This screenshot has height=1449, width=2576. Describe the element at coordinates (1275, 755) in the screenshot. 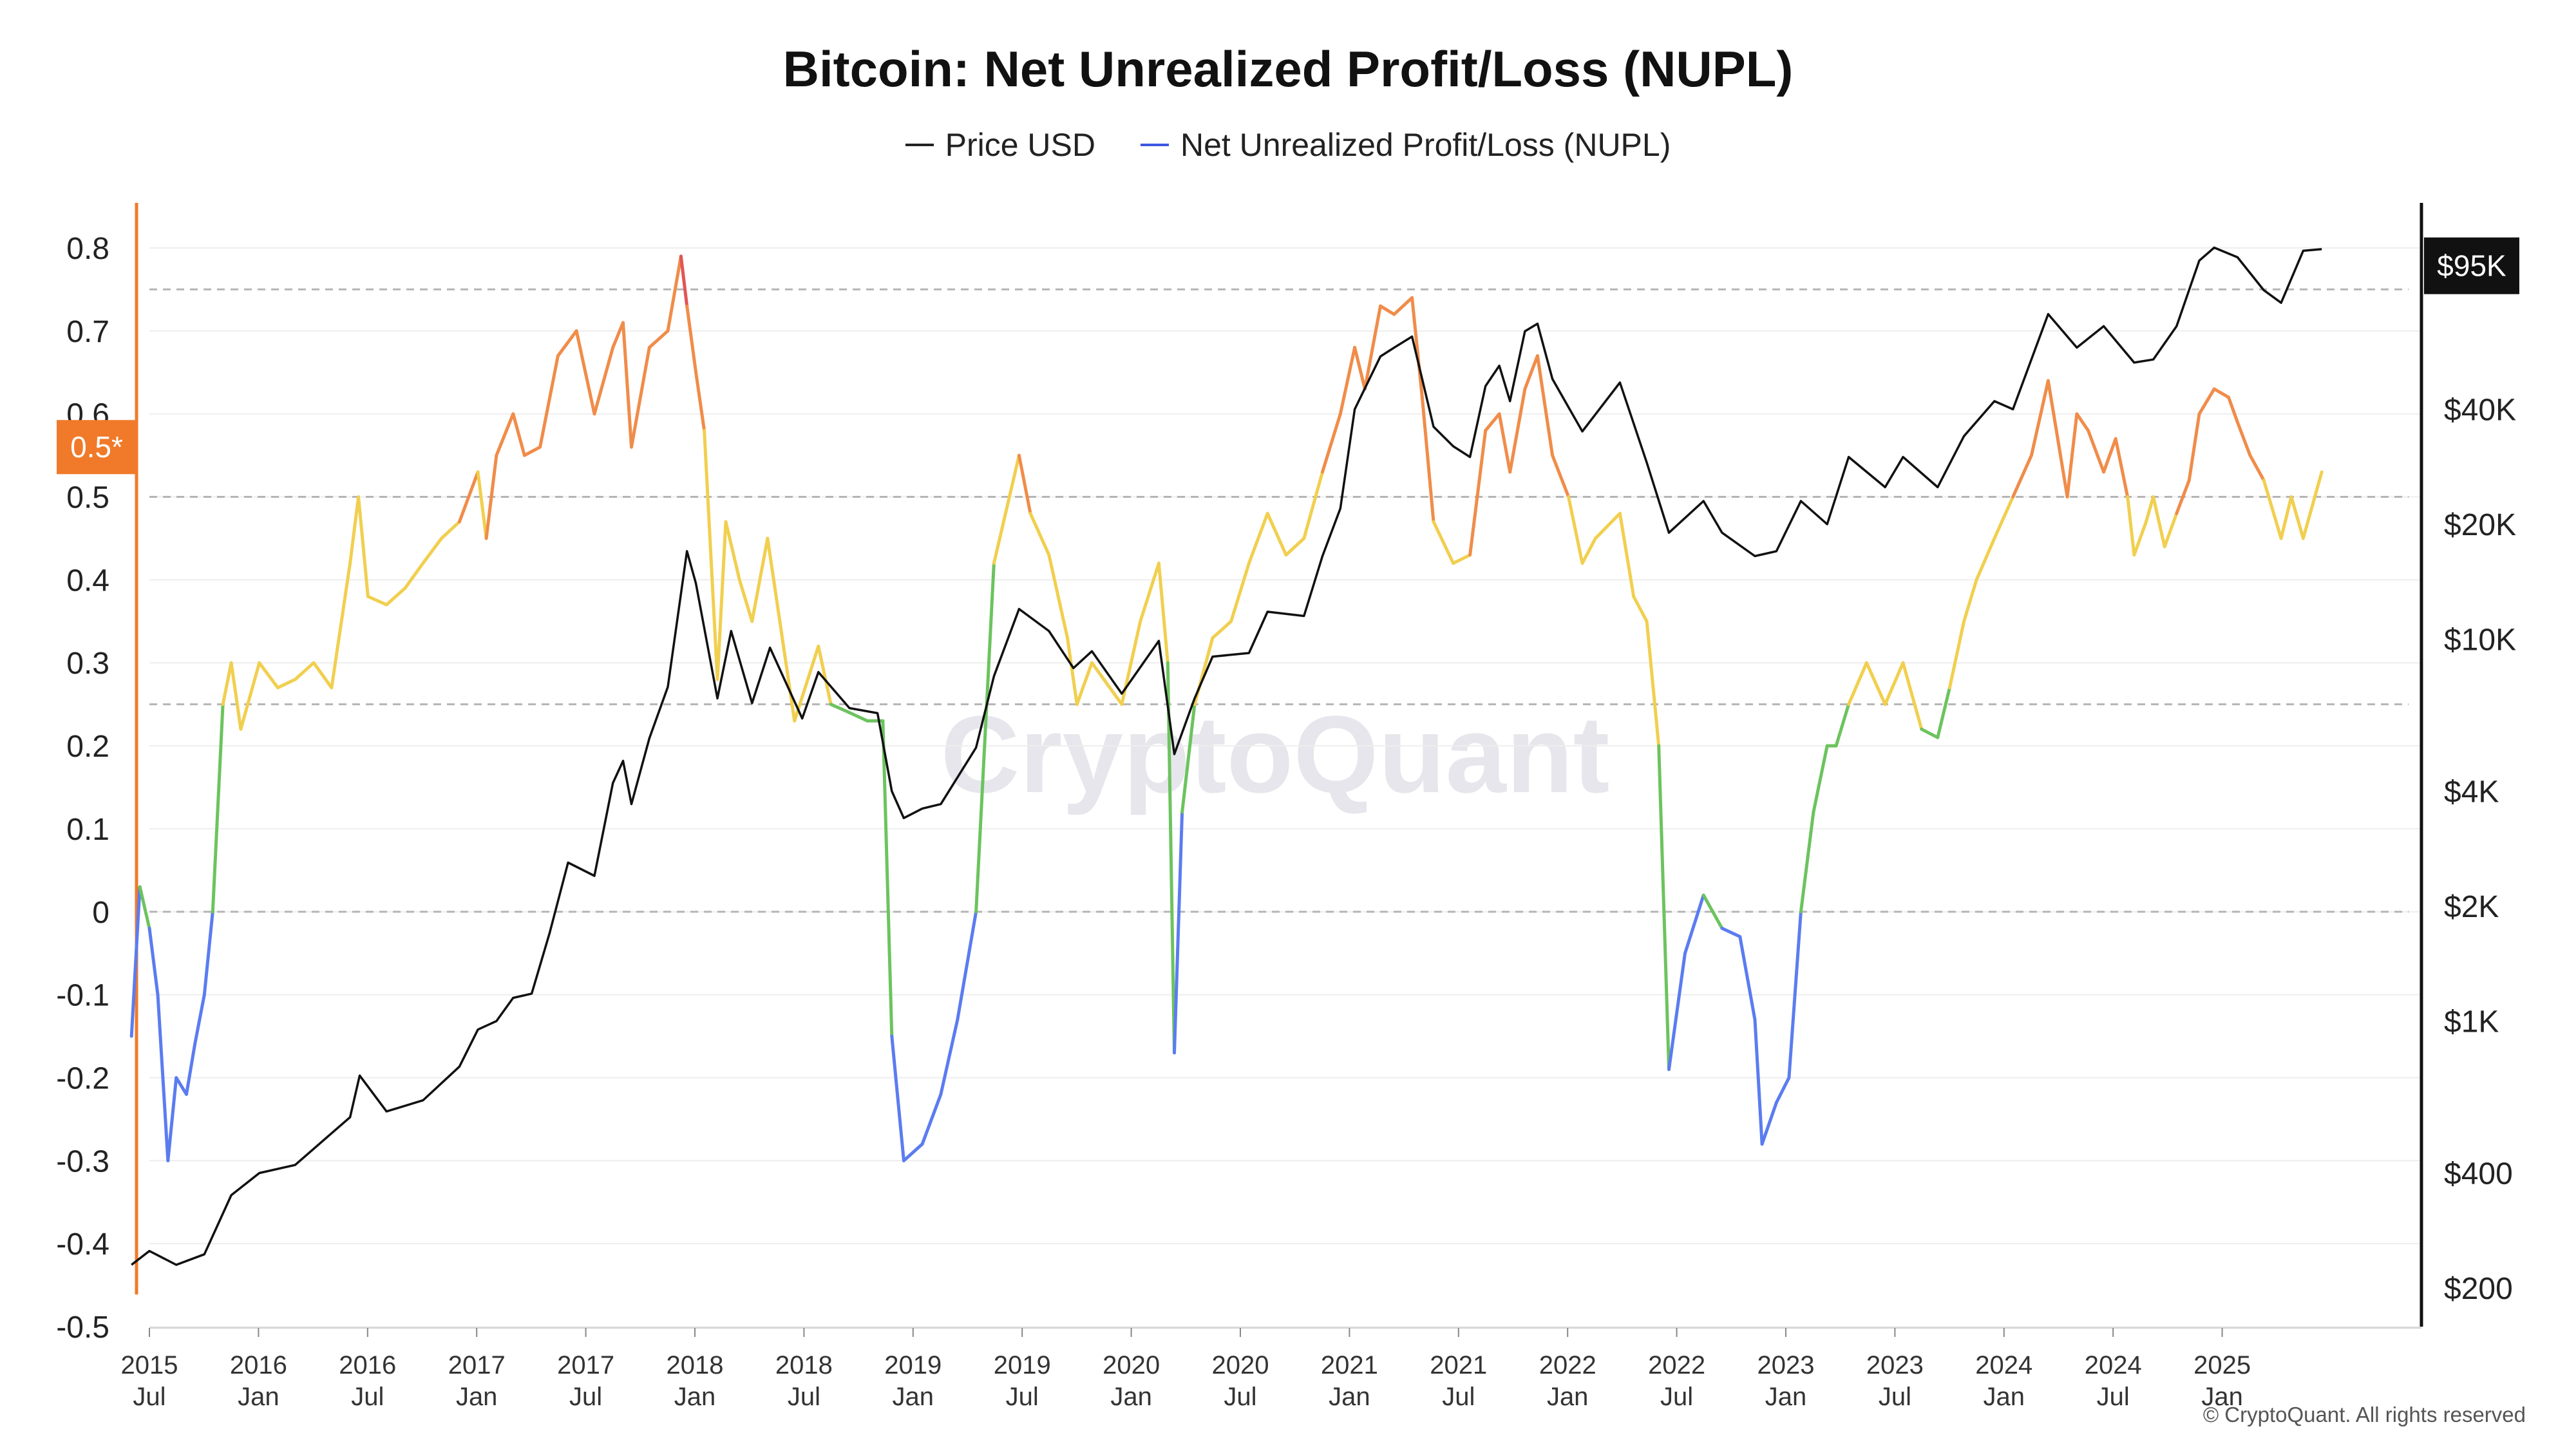

I see `watermark-logo: CryptoQuant` at that location.